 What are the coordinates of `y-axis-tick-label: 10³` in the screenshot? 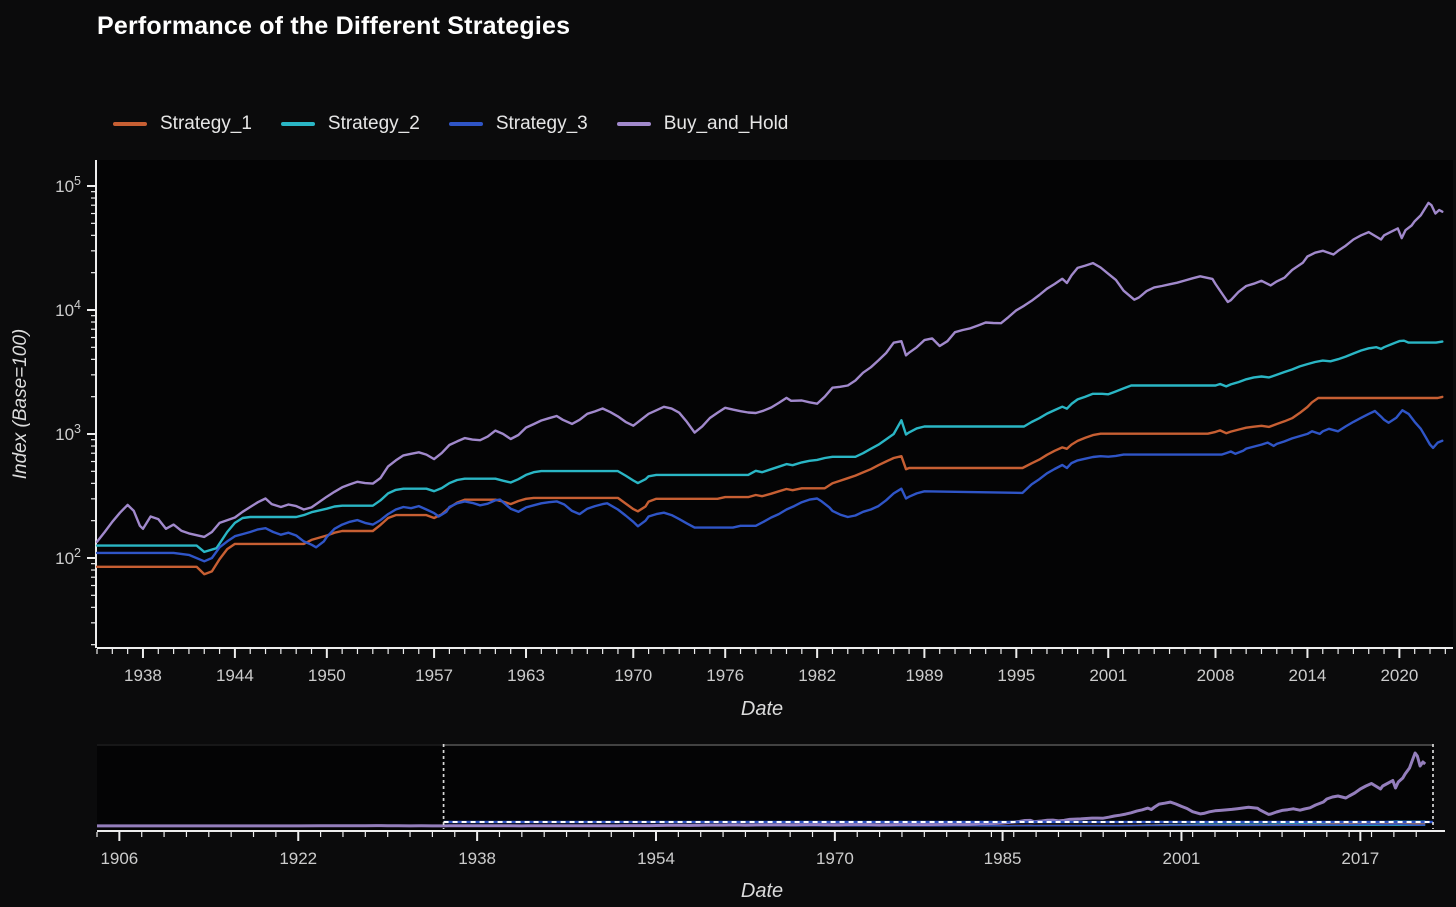 It's located at (68, 433).